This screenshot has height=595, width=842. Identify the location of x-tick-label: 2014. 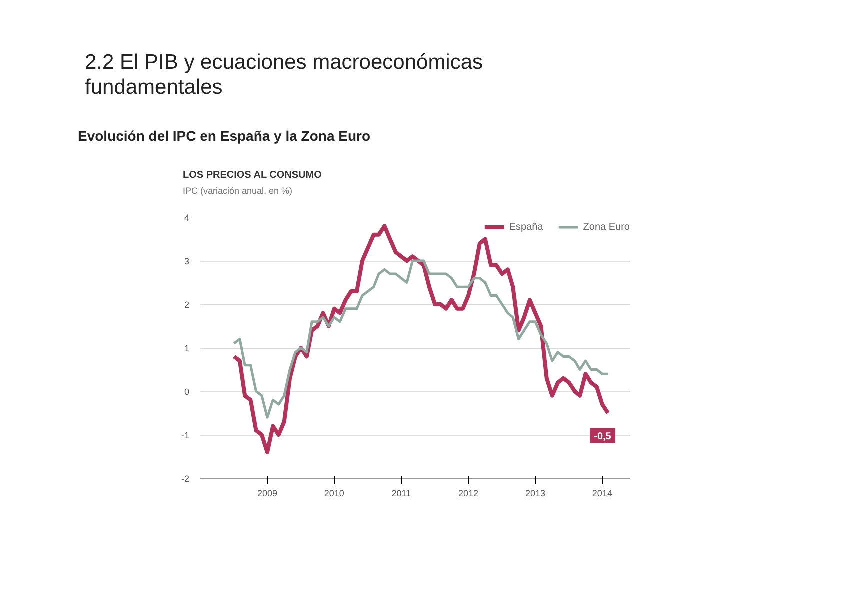
(602, 493).